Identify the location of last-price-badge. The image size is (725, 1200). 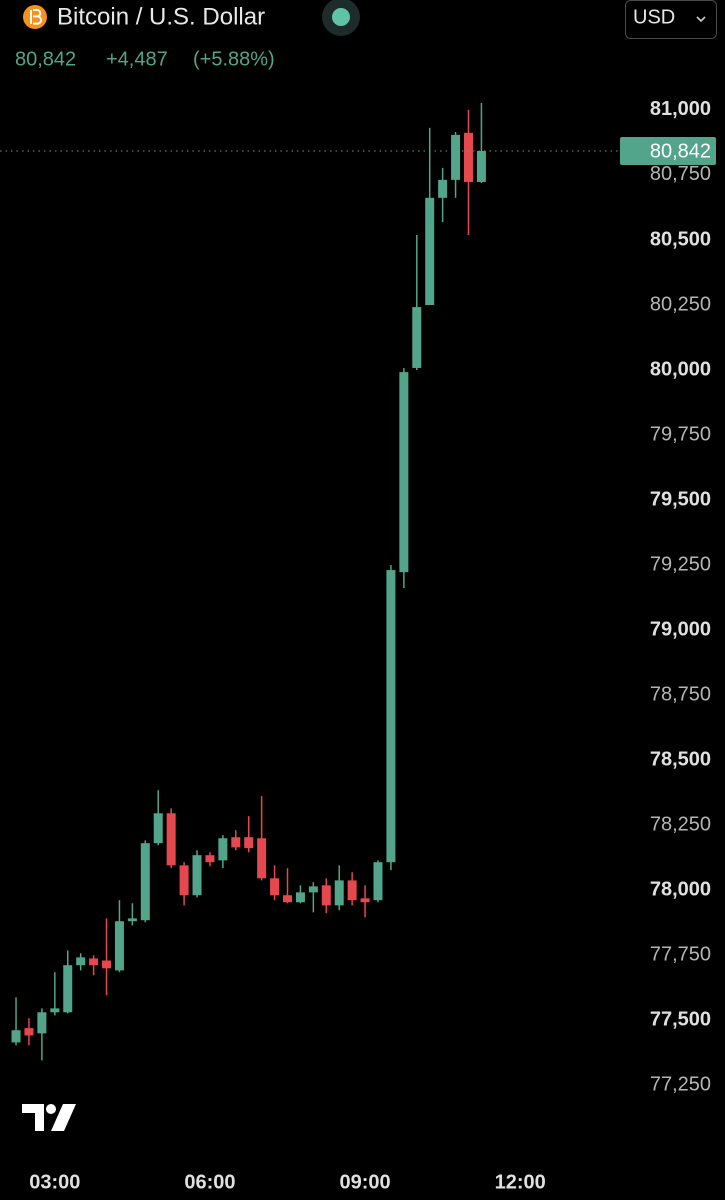
(668, 151).